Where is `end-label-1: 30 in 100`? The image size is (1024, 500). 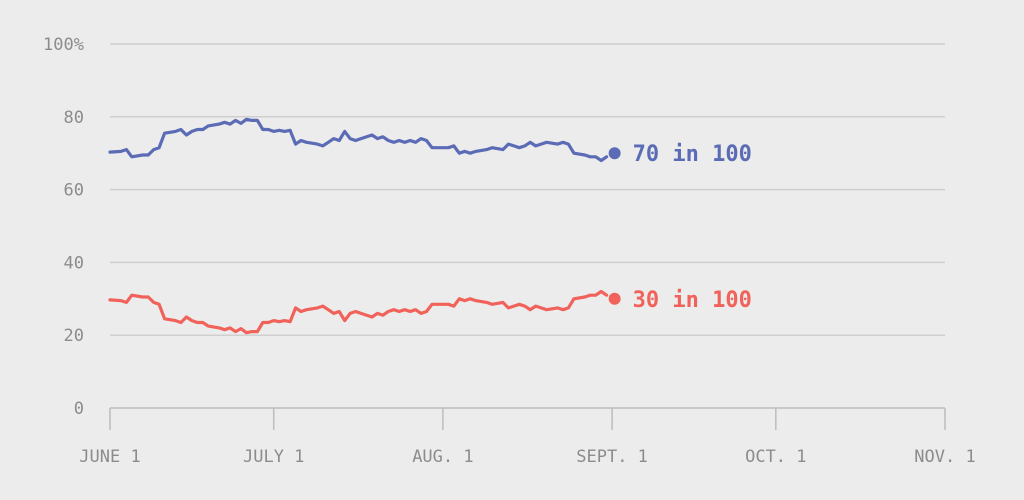 end-label-1: 30 in 100 is located at coordinates (692, 300).